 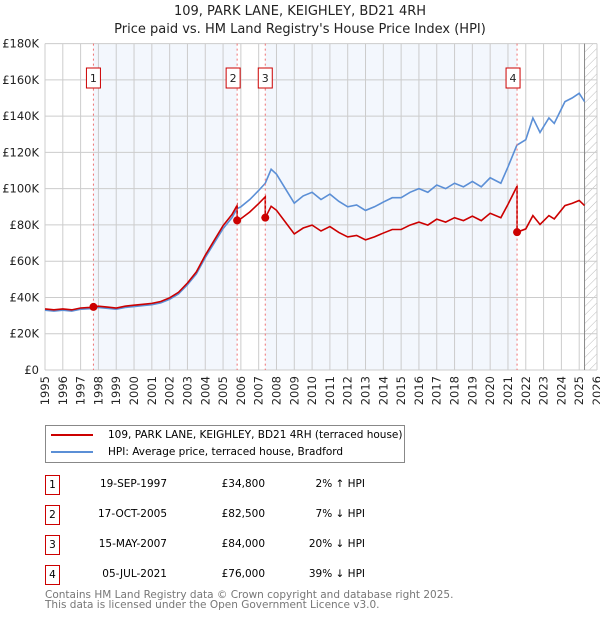 I want to click on x-tick-label: 2003, so click(x=187, y=390).